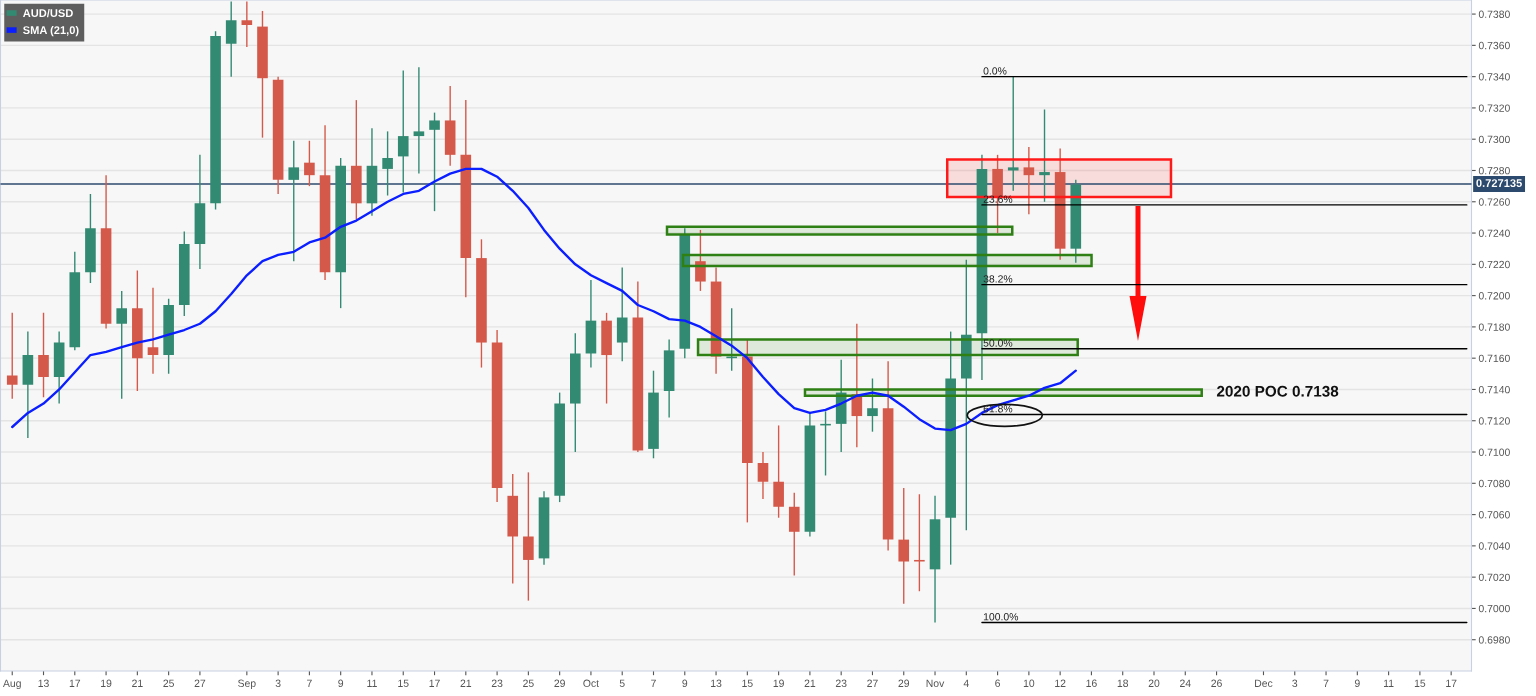  Describe the element at coordinates (1494, 14) in the screenshot. I see `y-tick-label: 0.7380` at that location.